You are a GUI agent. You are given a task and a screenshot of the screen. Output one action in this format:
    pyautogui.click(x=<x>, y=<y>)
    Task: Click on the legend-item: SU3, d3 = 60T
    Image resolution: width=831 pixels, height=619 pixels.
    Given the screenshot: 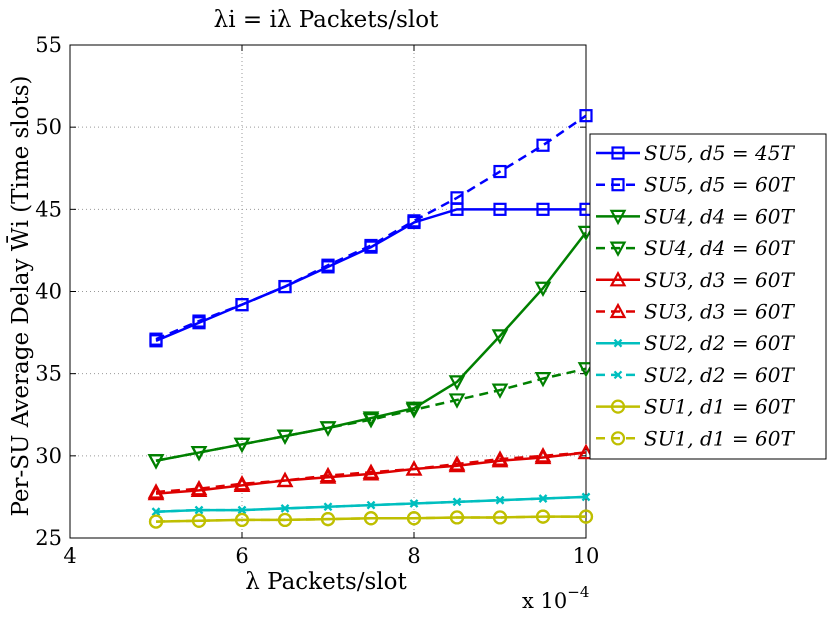 What is the action you would take?
    pyautogui.click(x=695, y=280)
    